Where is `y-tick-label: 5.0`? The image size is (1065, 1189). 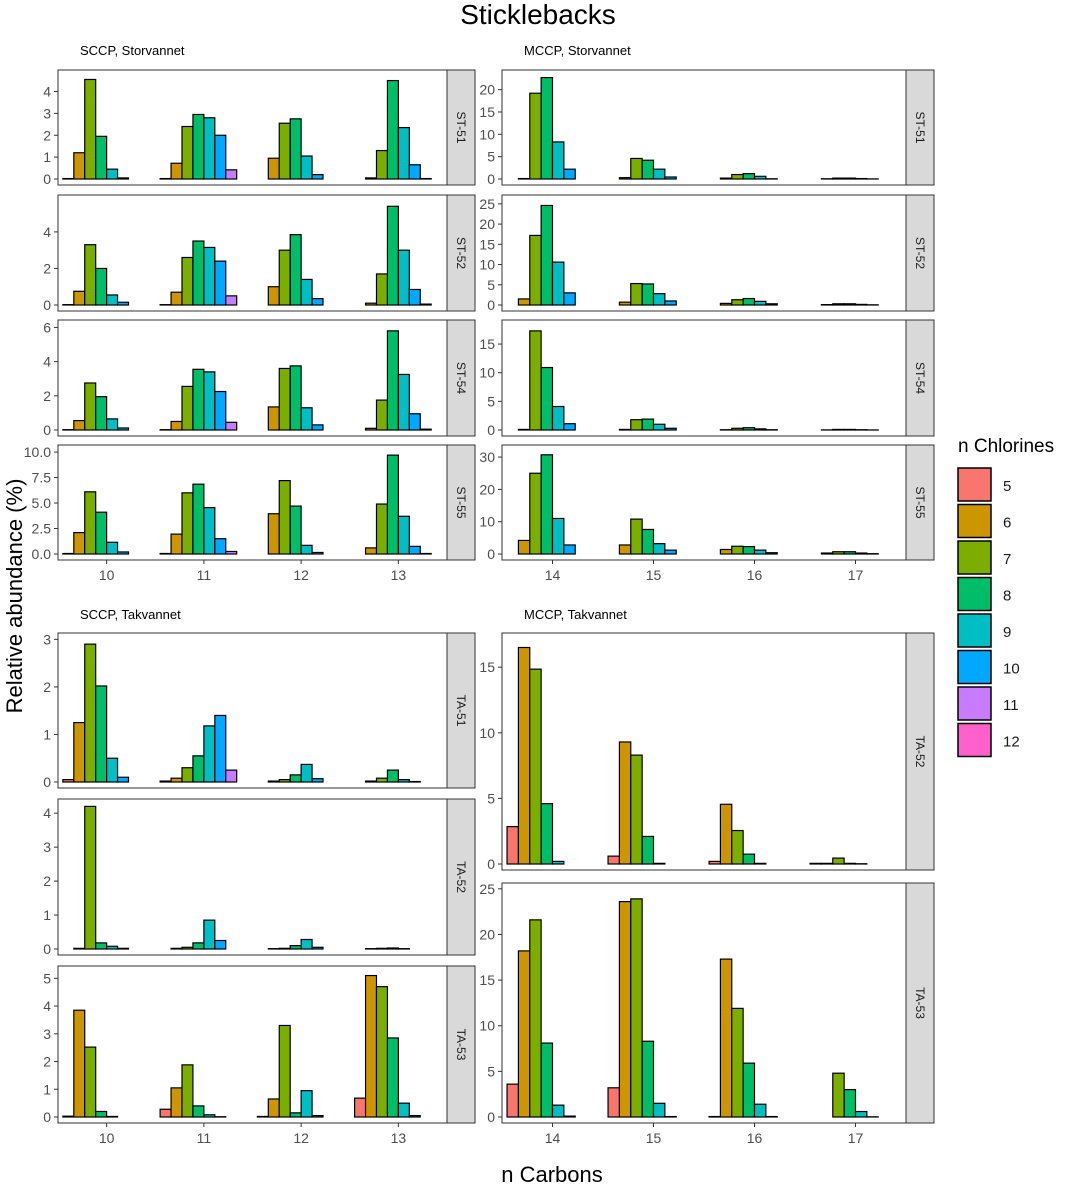
y-tick-label: 5.0 is located at coordinates (42, 503).